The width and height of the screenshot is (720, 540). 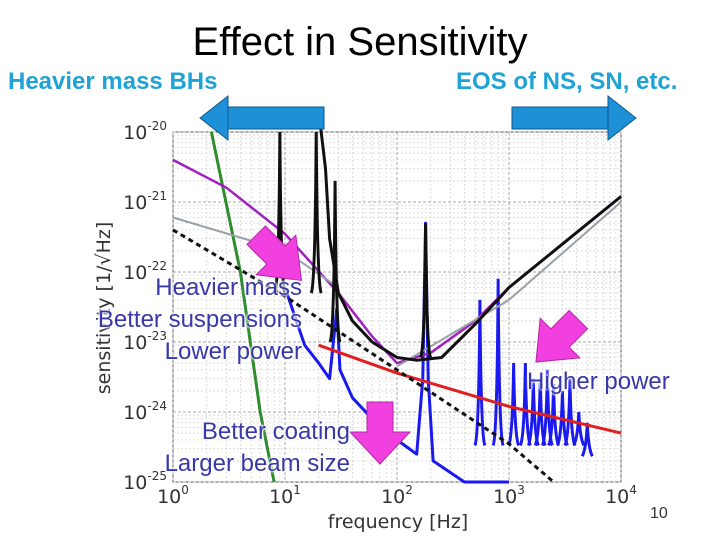 I want to click on y-axis-label: sensitivity [1/√Hz], so click(x=104, y=308).